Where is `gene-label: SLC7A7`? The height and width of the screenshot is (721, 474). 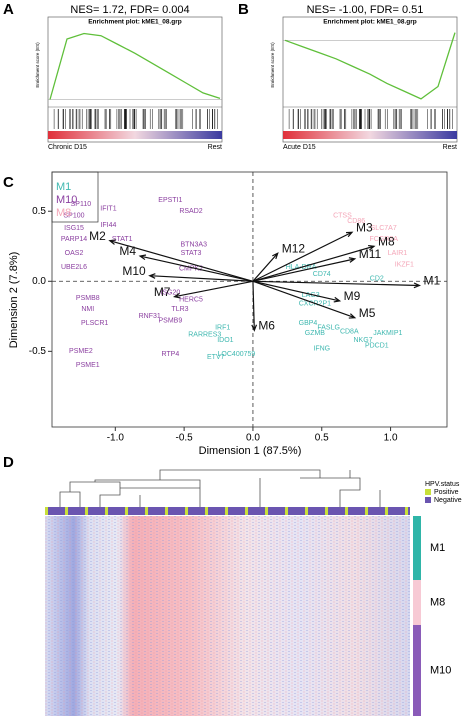
gene-label: SLC7A7 is located at coordinates (384, 228).